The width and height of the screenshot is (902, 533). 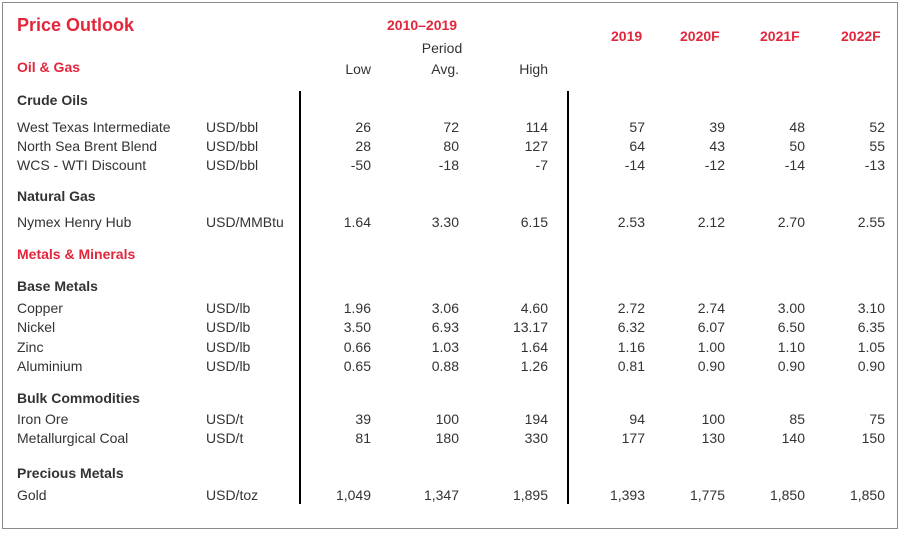 What do you see at coordinates (70, 473) in the screenshot?
I see `group-precious-metals: Precious Metals` at bounding box center [70, 473].